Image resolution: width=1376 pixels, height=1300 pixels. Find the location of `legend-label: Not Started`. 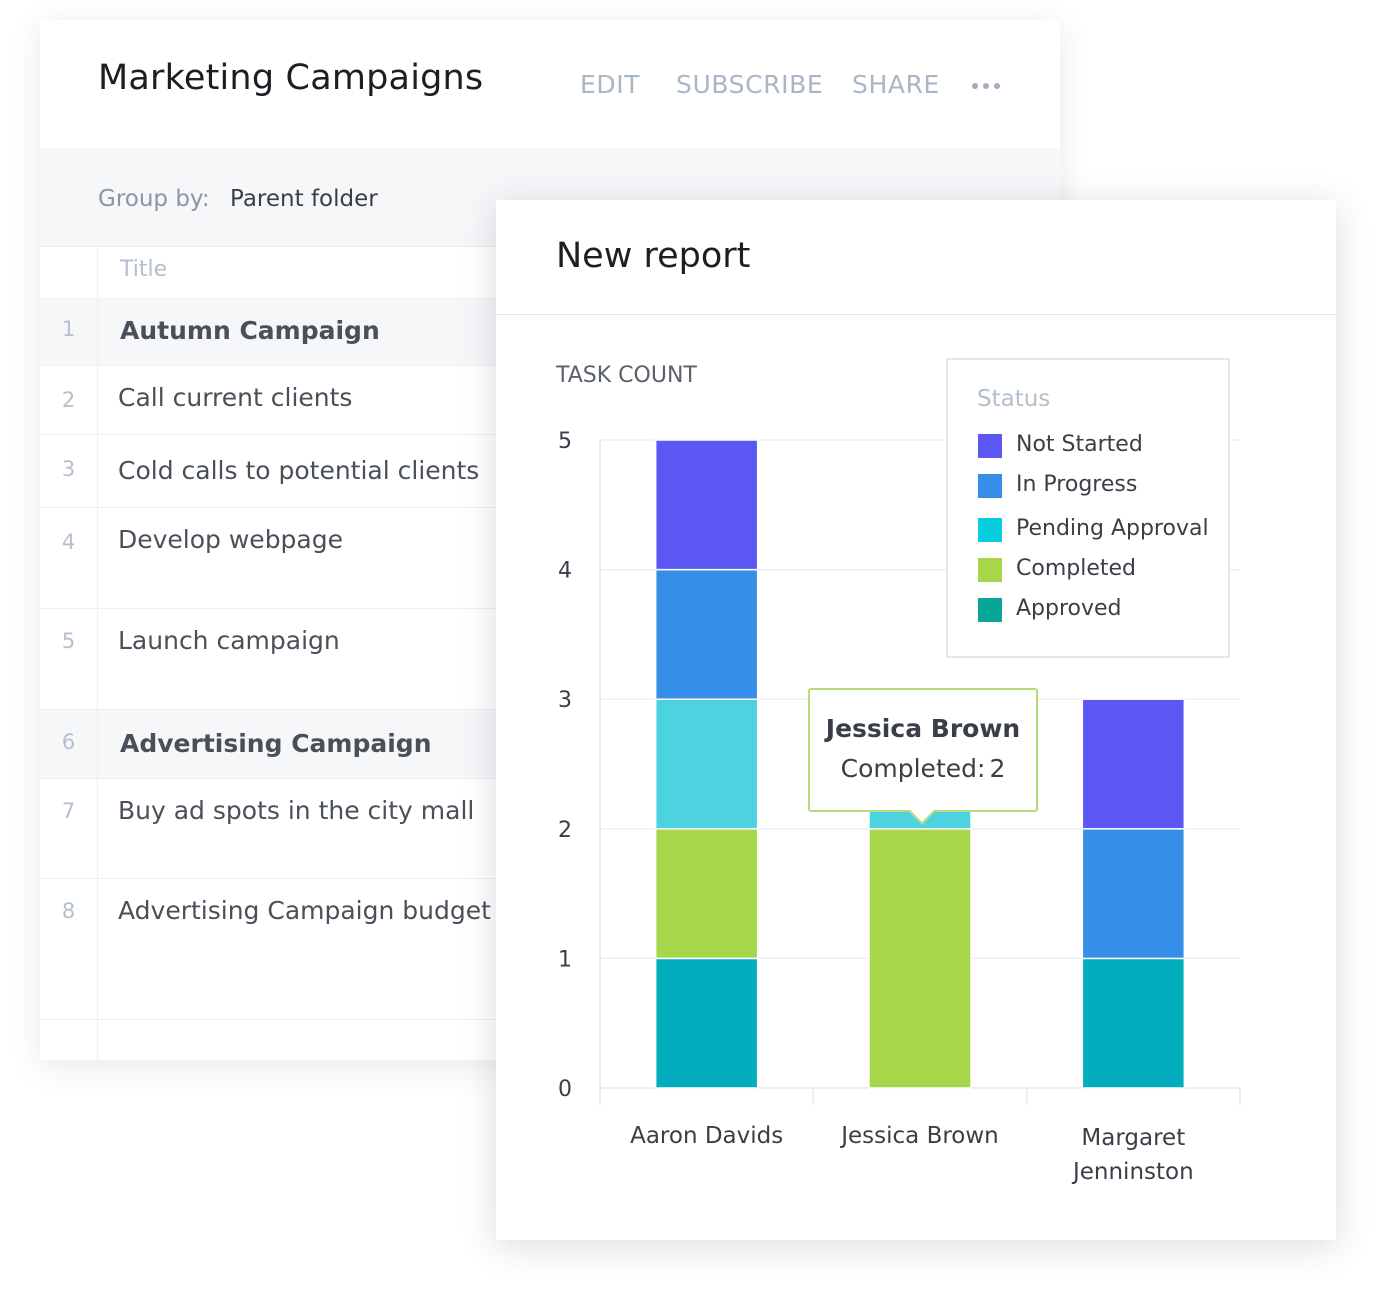

legend-label: Not Started is located at coordinates (1079, 444).